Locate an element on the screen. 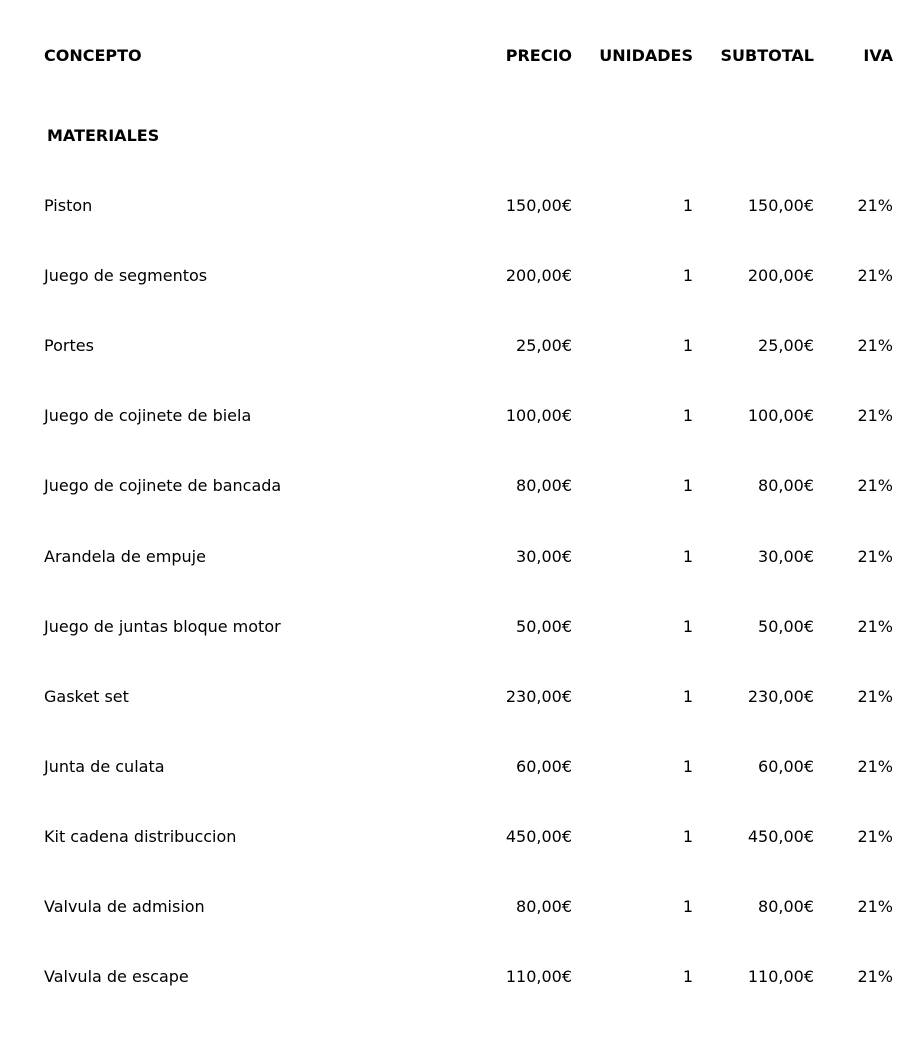 Image resolution: width=908 pixels, height=1061 pixels. table-row: Juego de segmentos 200,00€ 1 200,00€ 21% is located at coordinates (454, 276).